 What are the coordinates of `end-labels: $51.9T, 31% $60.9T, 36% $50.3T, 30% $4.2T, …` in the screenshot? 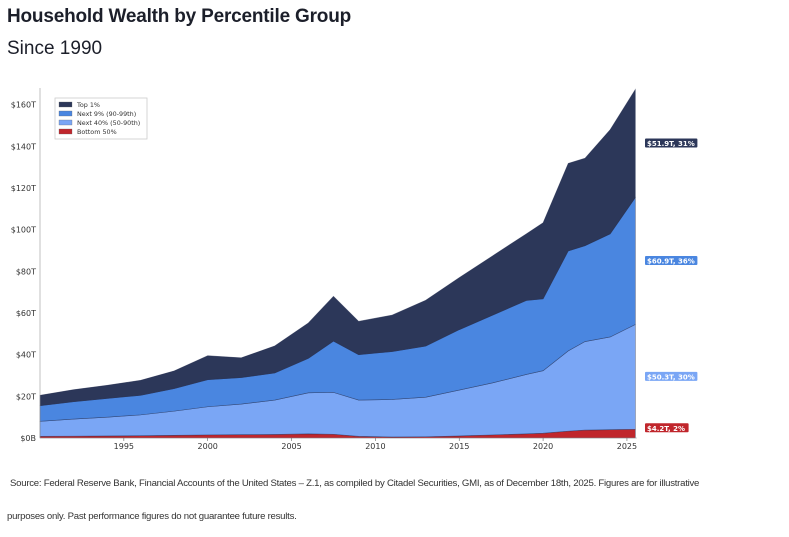 It's located at (671, 285).